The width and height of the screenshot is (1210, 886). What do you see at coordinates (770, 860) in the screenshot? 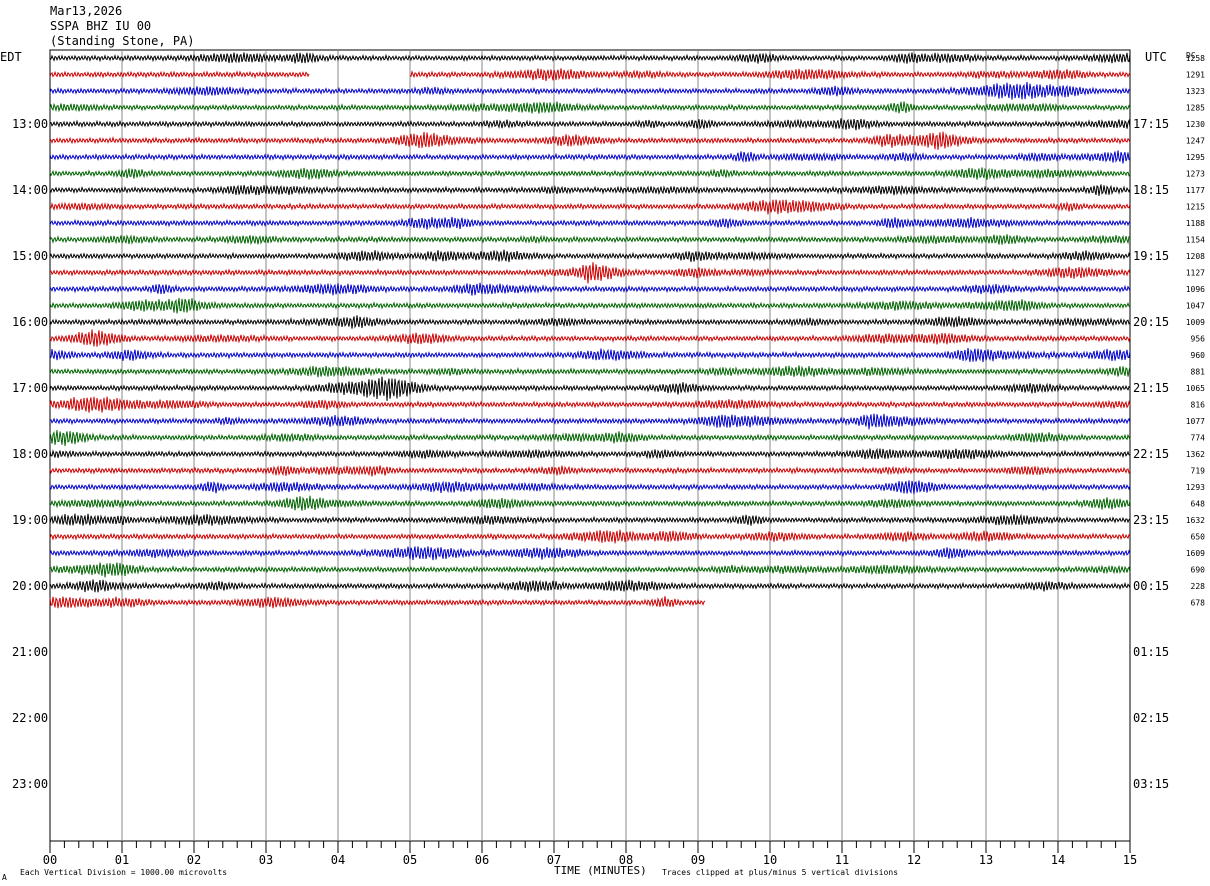
I see `x-tick-label: 10` at bounding box center [770, 860].